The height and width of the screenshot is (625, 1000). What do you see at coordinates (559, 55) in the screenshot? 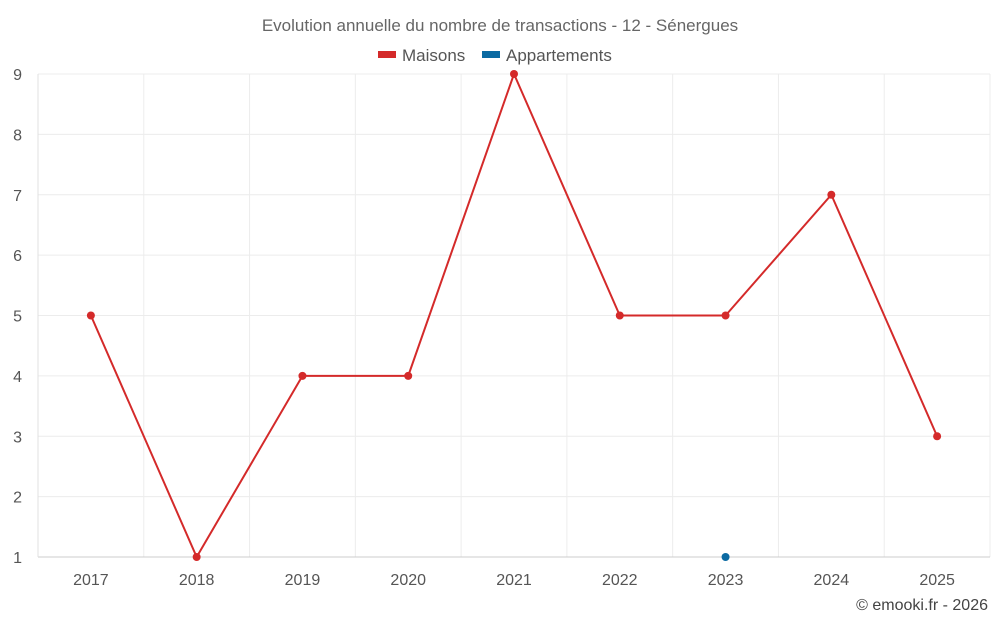
I see `legend-label-appartements: Appartements` at bounding box center [559, 55].